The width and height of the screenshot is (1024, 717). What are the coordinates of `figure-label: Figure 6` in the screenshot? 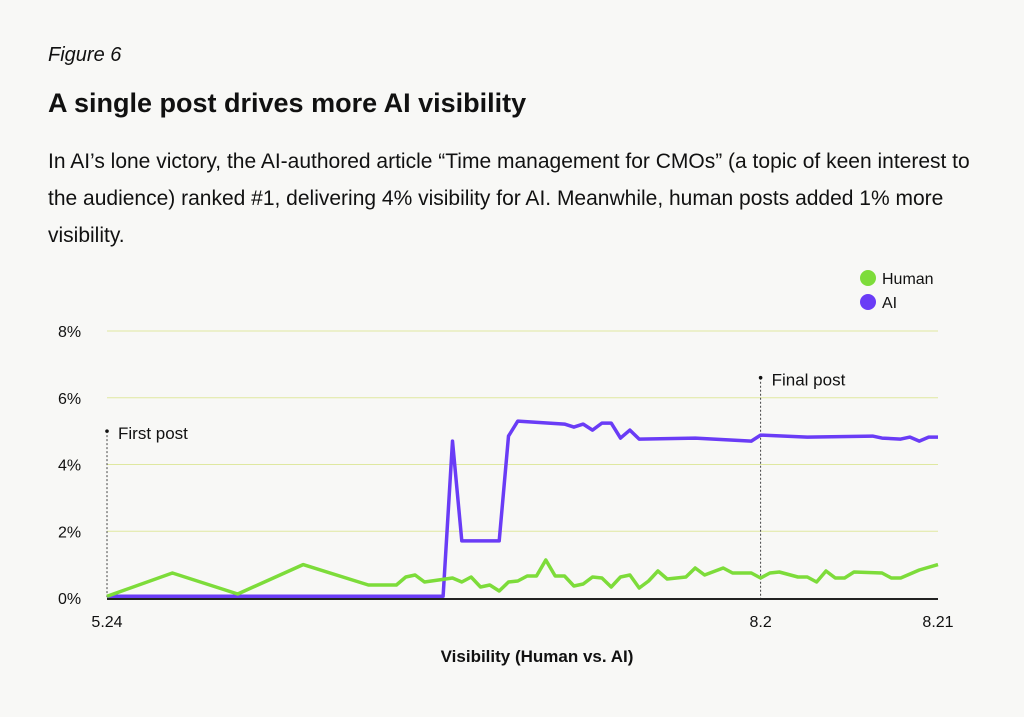 It's located at (85, 55).